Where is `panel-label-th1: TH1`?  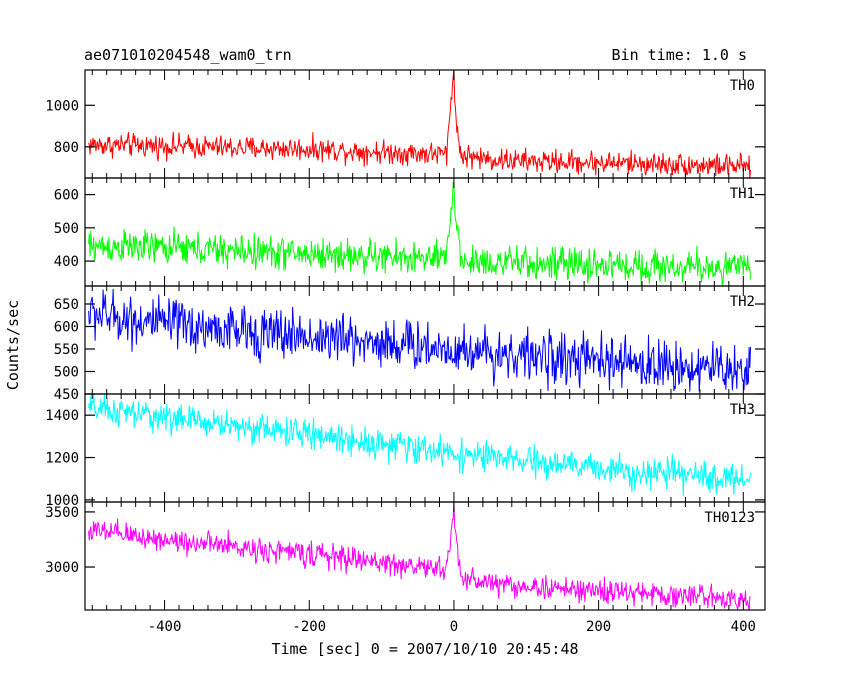 panel-label-th1: TH1 is located at coordinates (742, 194).